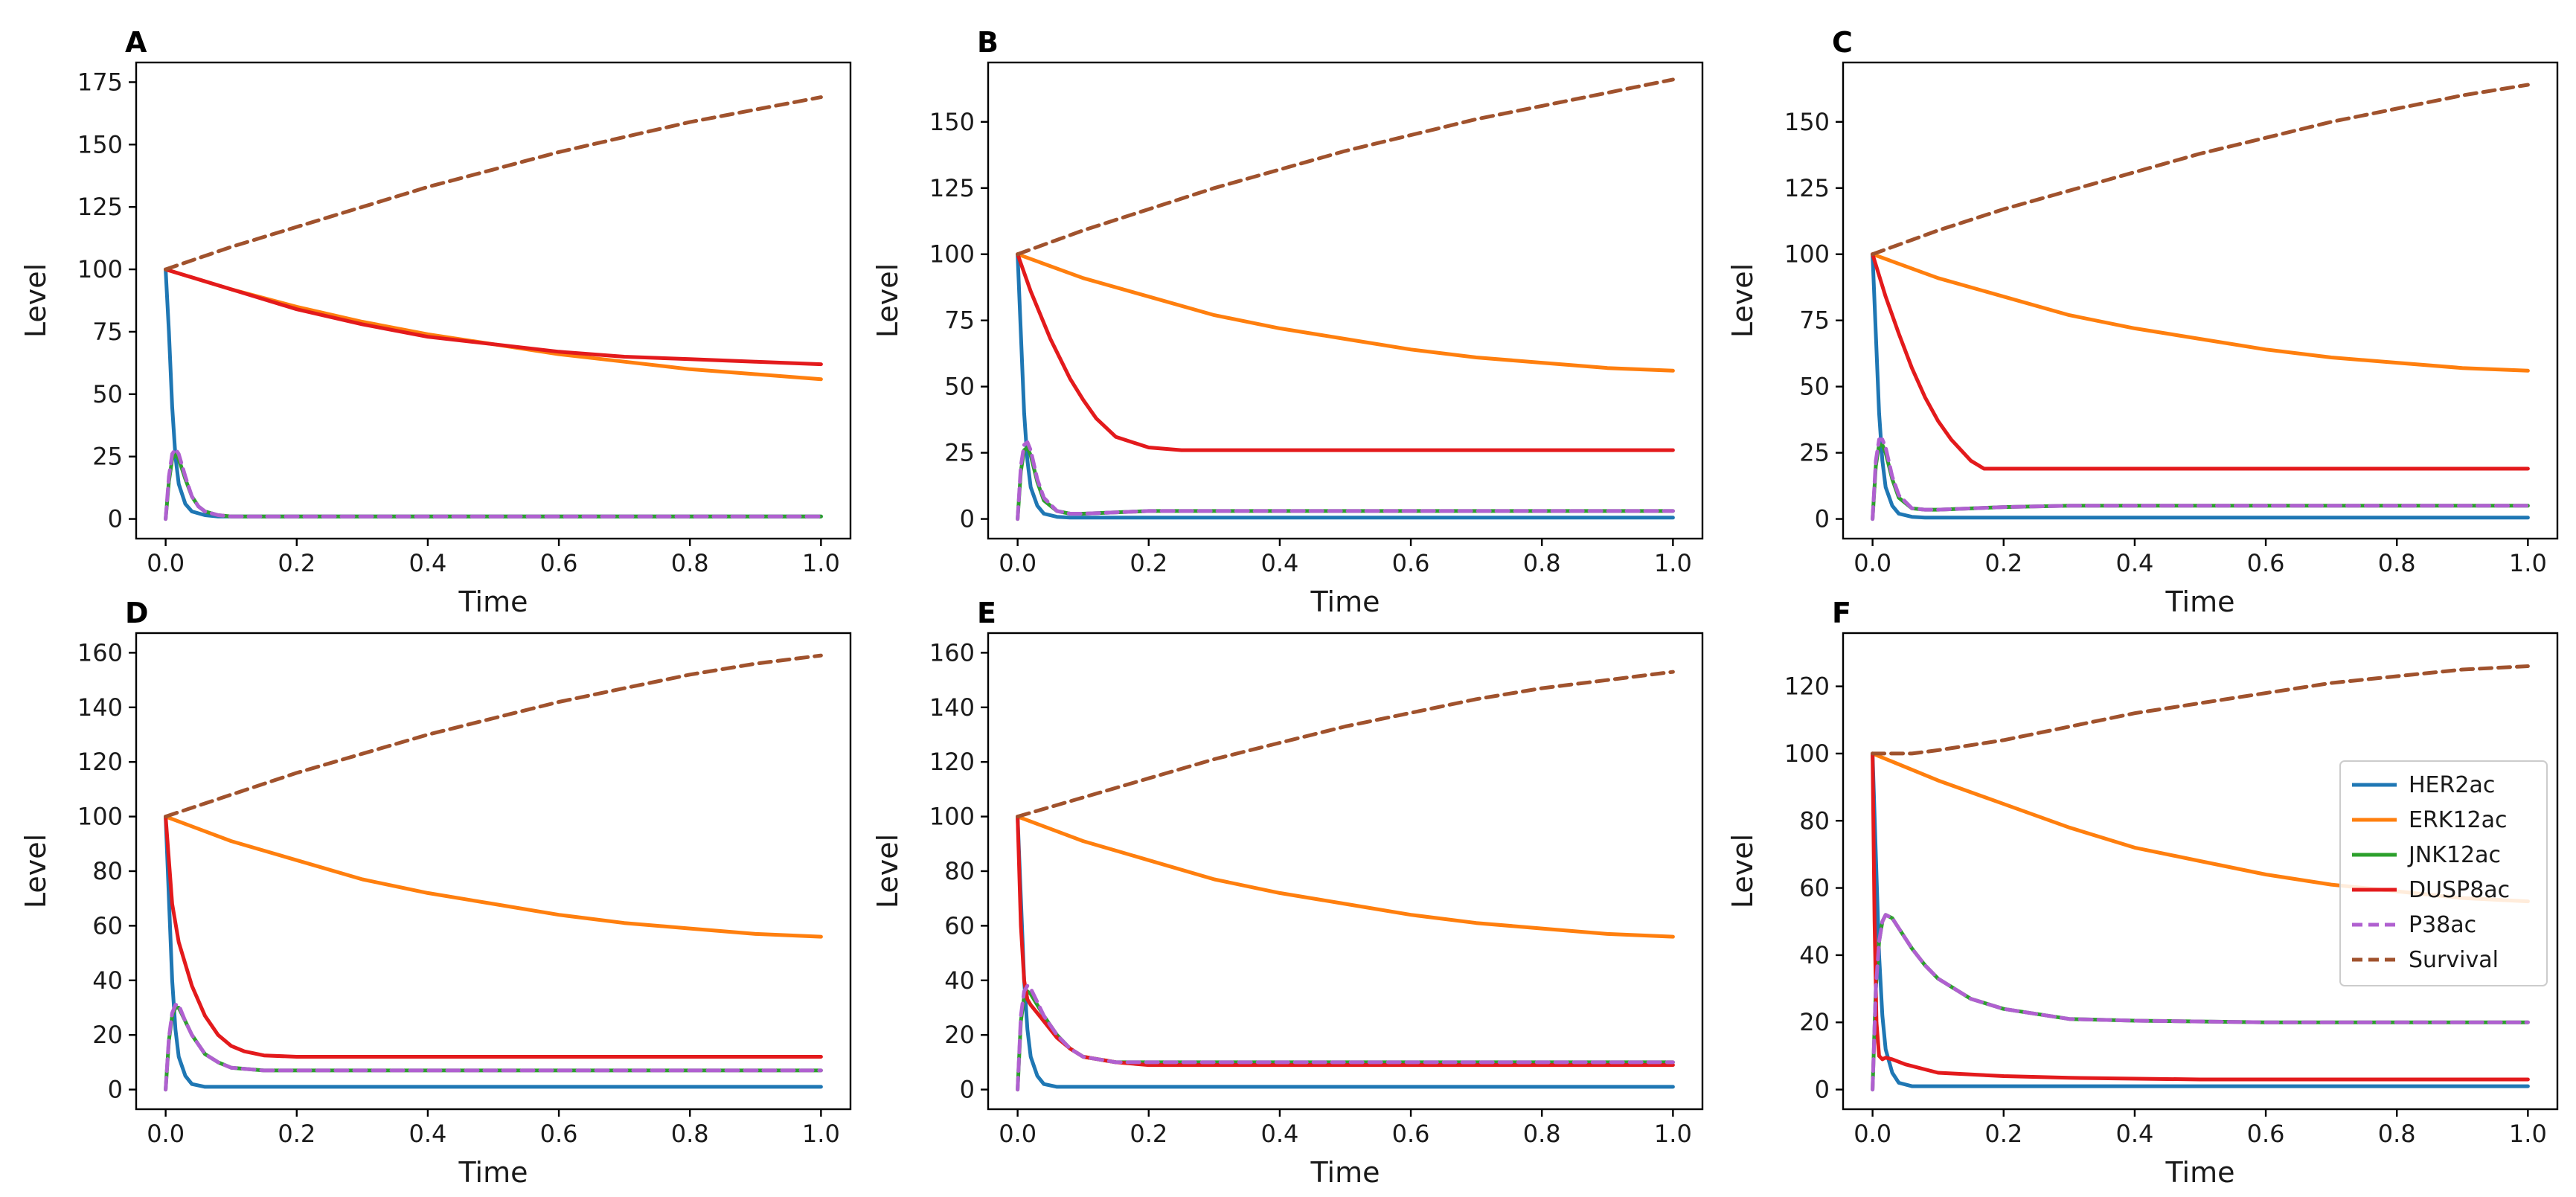 This screenshot has width=2576, height=1197. Describe the element at coordinates (1814, 453) in the screenshot. I see `y-tick-label: 25` at that location.